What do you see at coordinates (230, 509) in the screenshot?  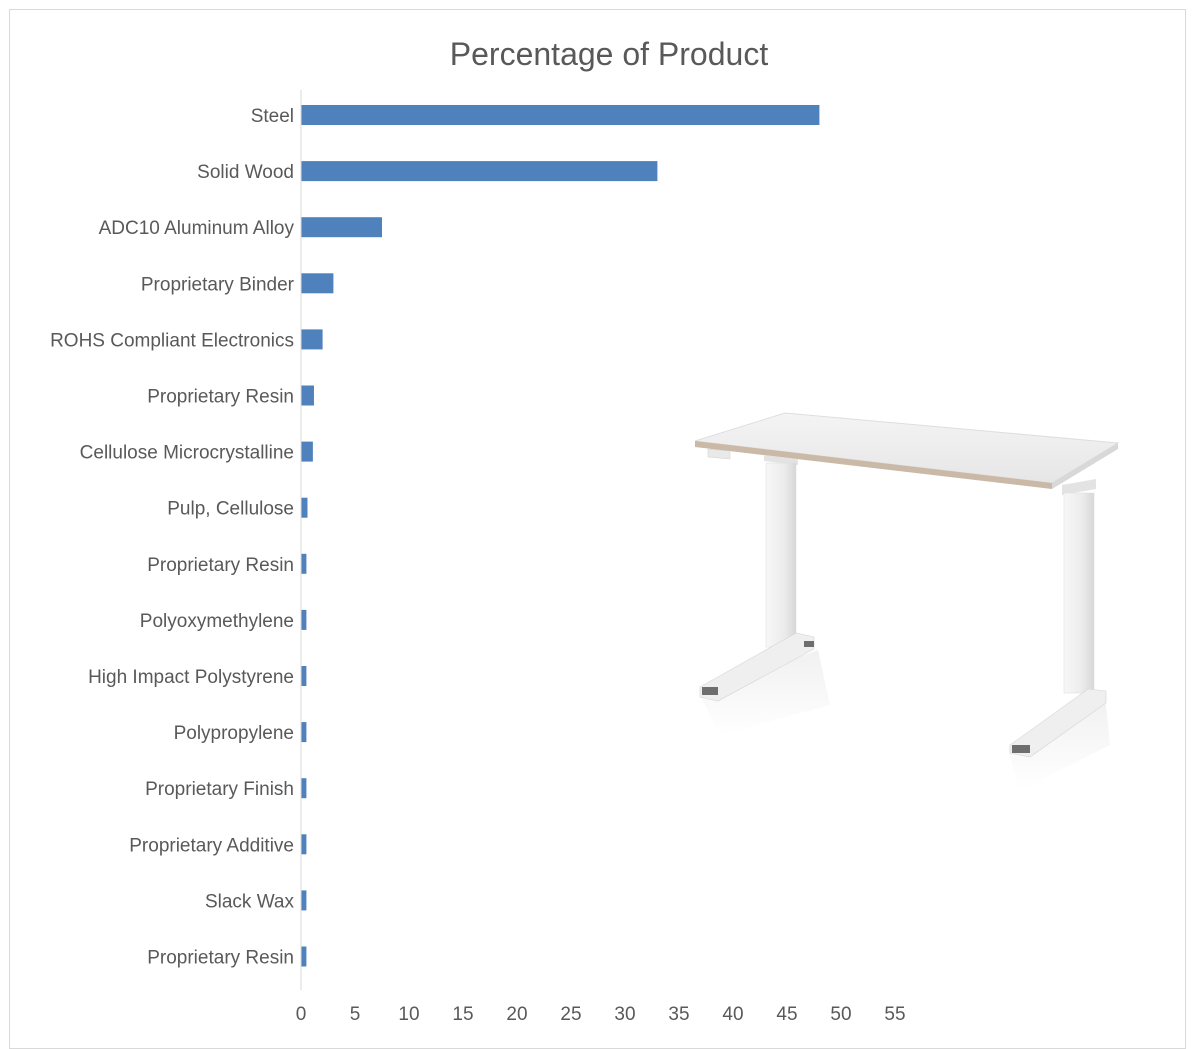 I see `category-label: Pulp, Cellulose` at bounding box center [230, 509].